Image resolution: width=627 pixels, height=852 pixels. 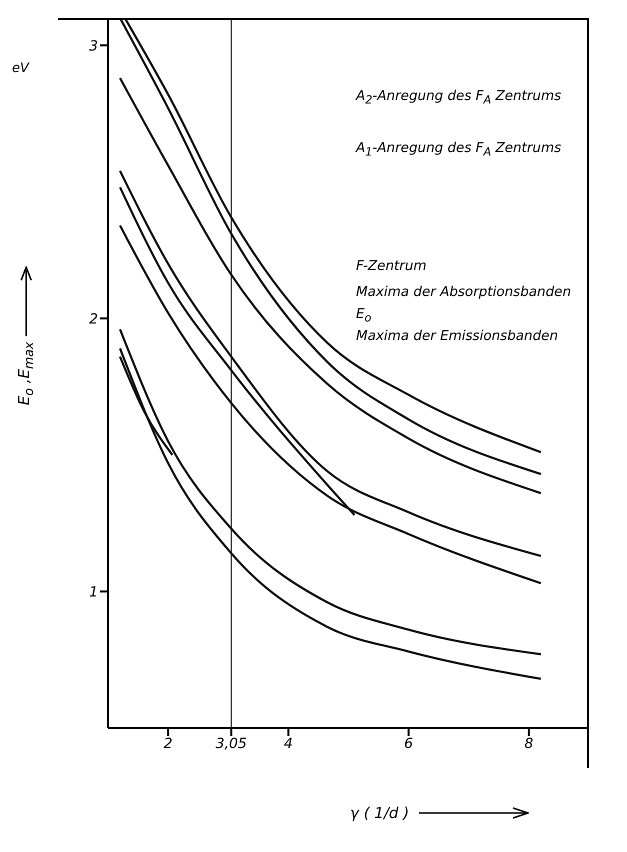 I want to click on x-tick-label: 6, so click(x=409, y=744).